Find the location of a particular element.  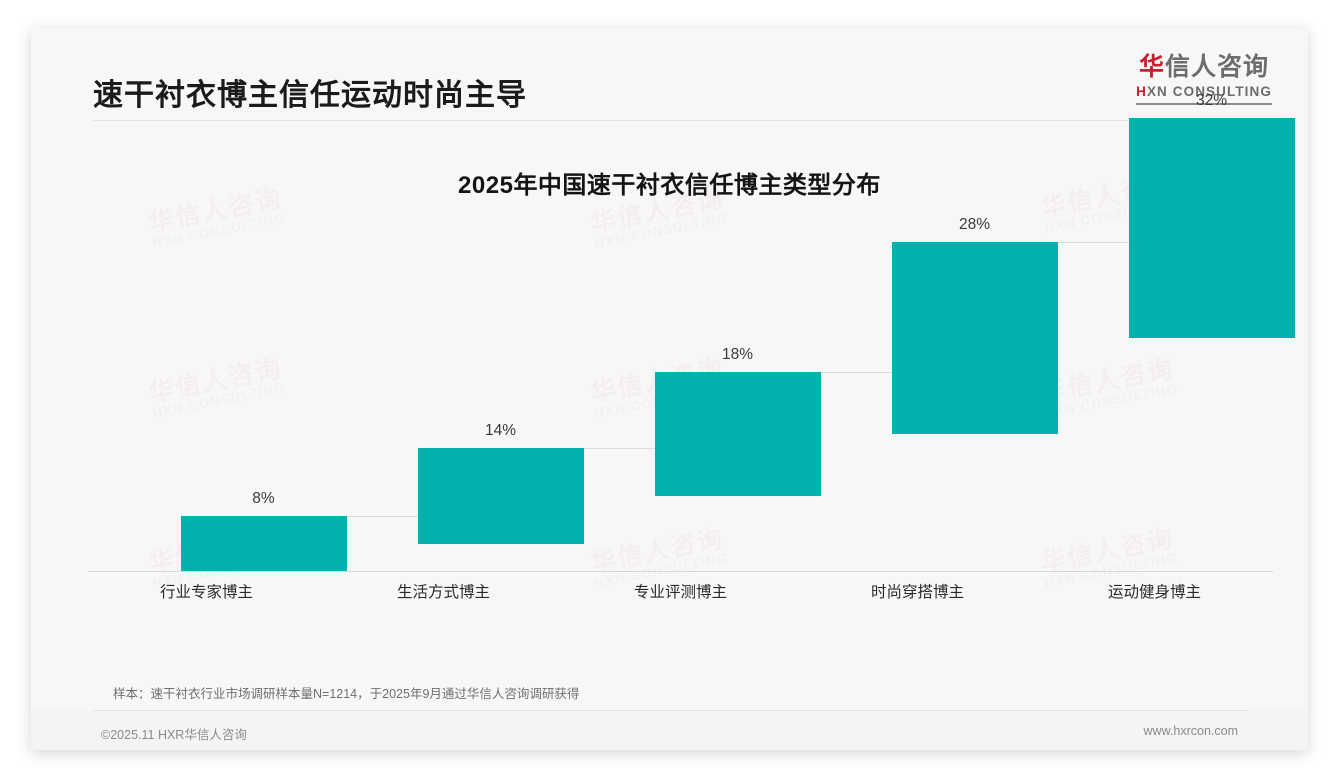

chart-bar-value-label: 18% is located at coordinates (737, 355).